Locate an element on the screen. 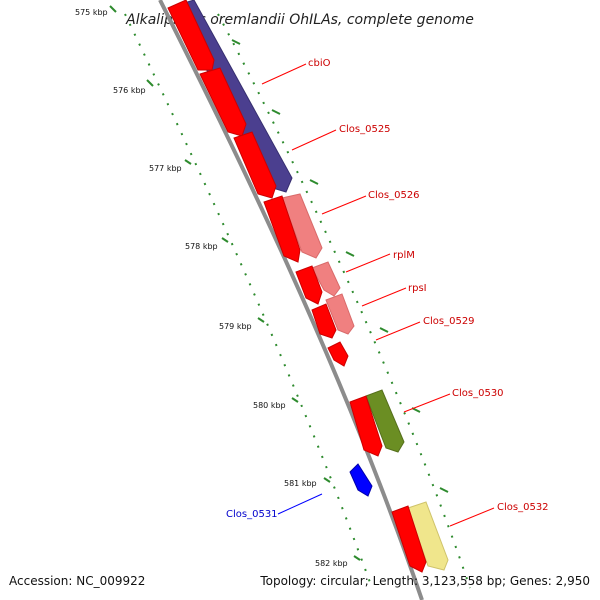 The height and width of the screenshot is (600, 600). cds-Clos_0530-block is located at coordinates (385, 421).